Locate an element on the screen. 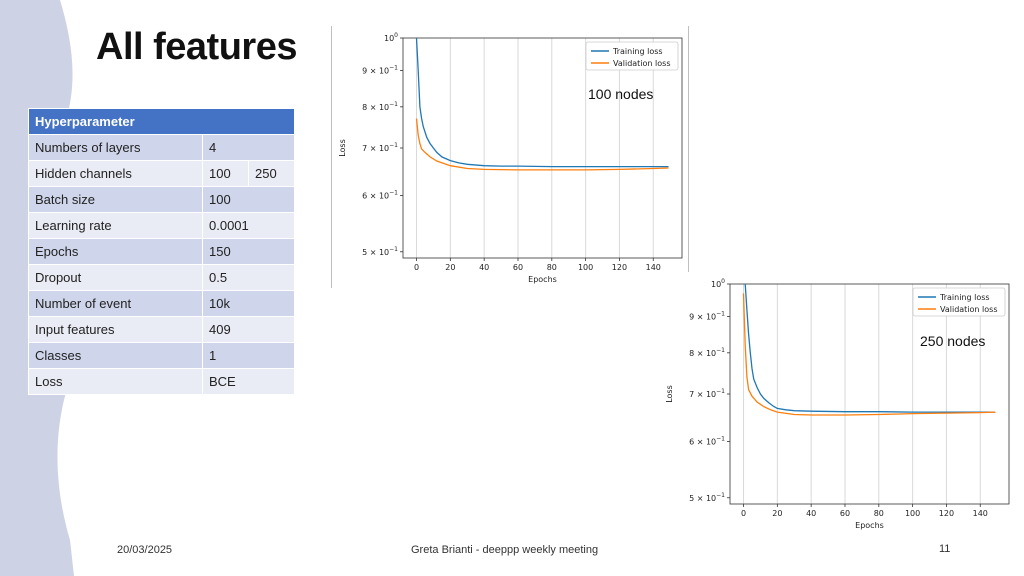 The height and width of the screenshot is (576, 1024). table-row: Batch size 100 is located at coordinates (162, 199).